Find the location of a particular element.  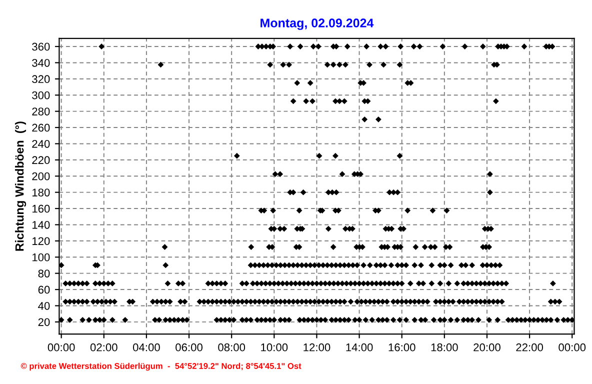

y-tick-label: 20 is located at coordinates (44, 322).